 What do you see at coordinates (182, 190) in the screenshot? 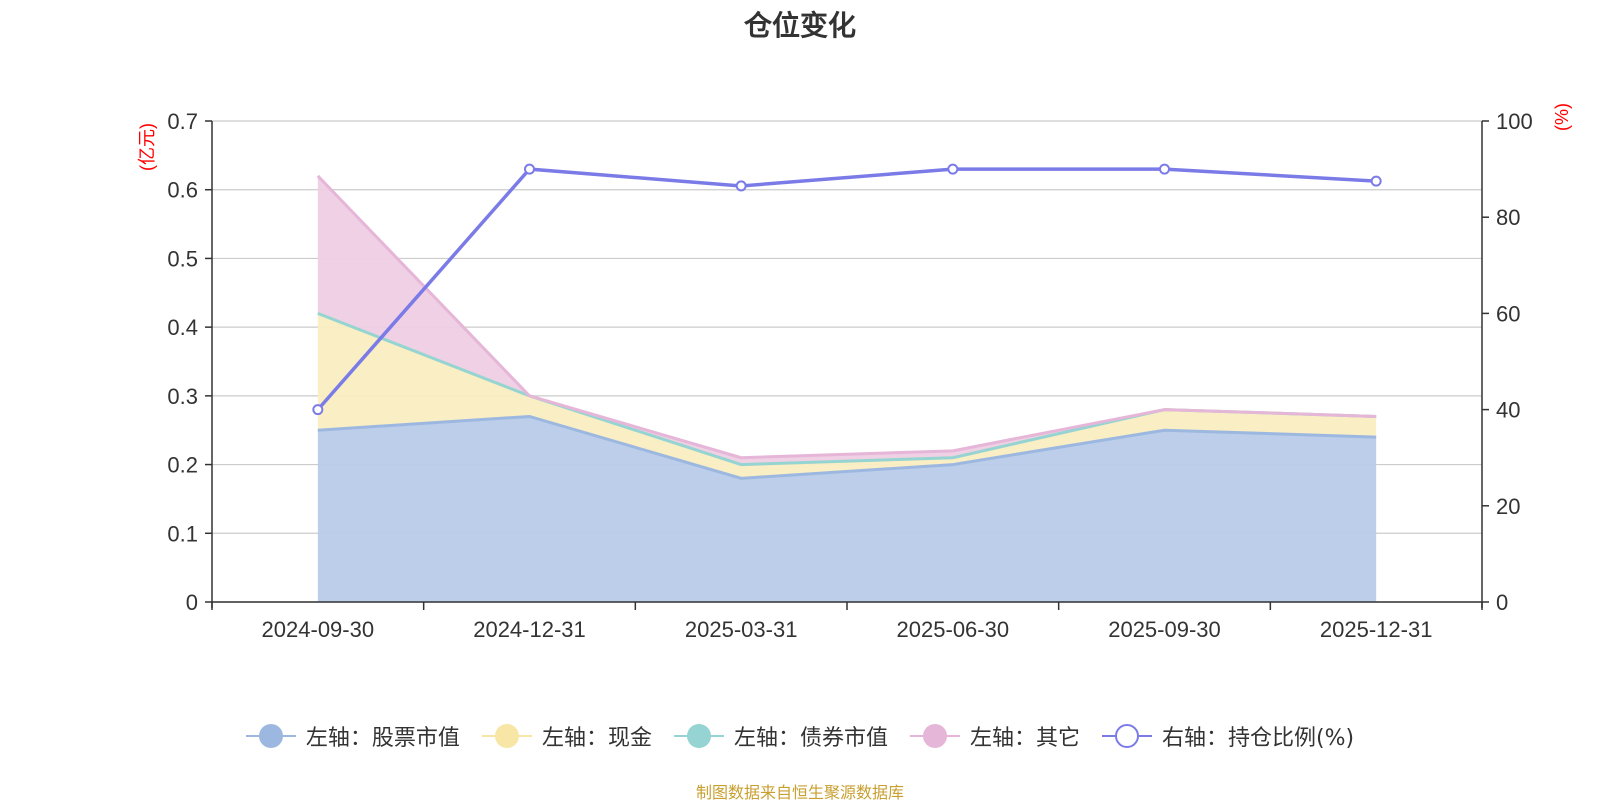
I see `left-axis-tick-label: 0.6` at bounding box center [182, 190].